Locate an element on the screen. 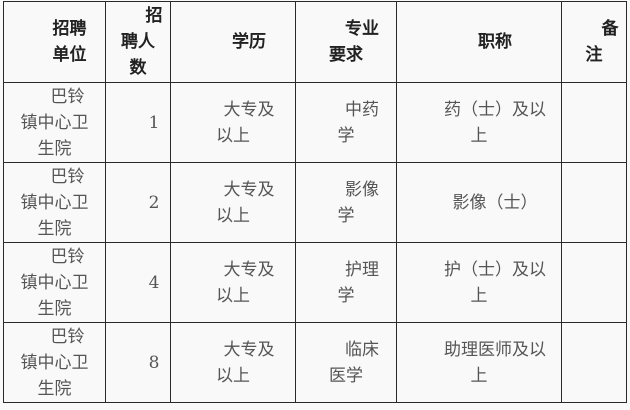  major-cell: 临床医学 is located at coordinates (346, 362).